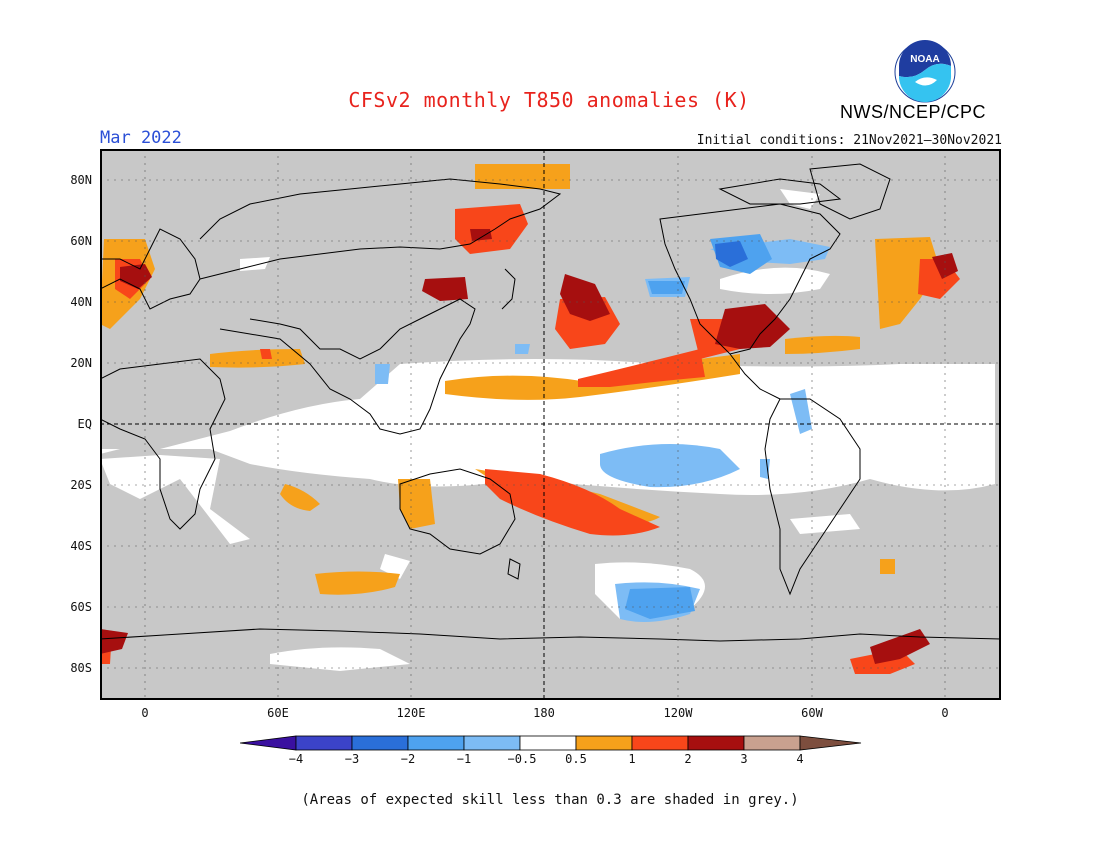 The width and height of the screenshot is (1100, 850). Describe the element at coordinates (81, 668) in the screenshot. I see `lat-label: 80S` at that location.